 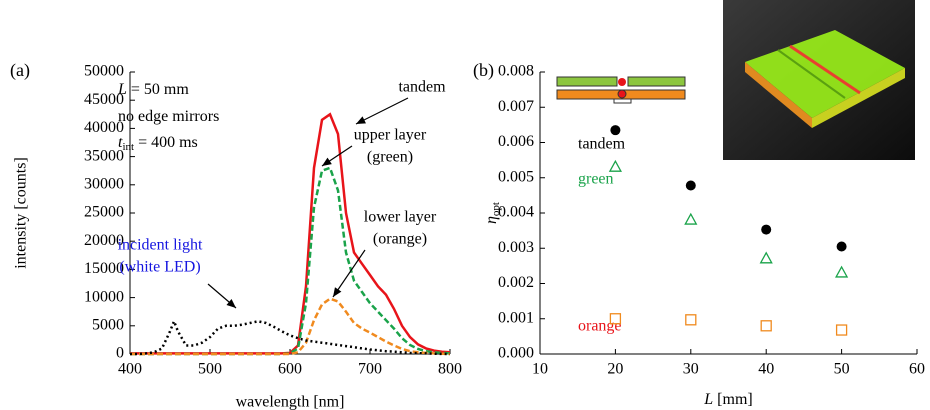 I want to click on annotation: lower layer, so click(x=400, y=217).